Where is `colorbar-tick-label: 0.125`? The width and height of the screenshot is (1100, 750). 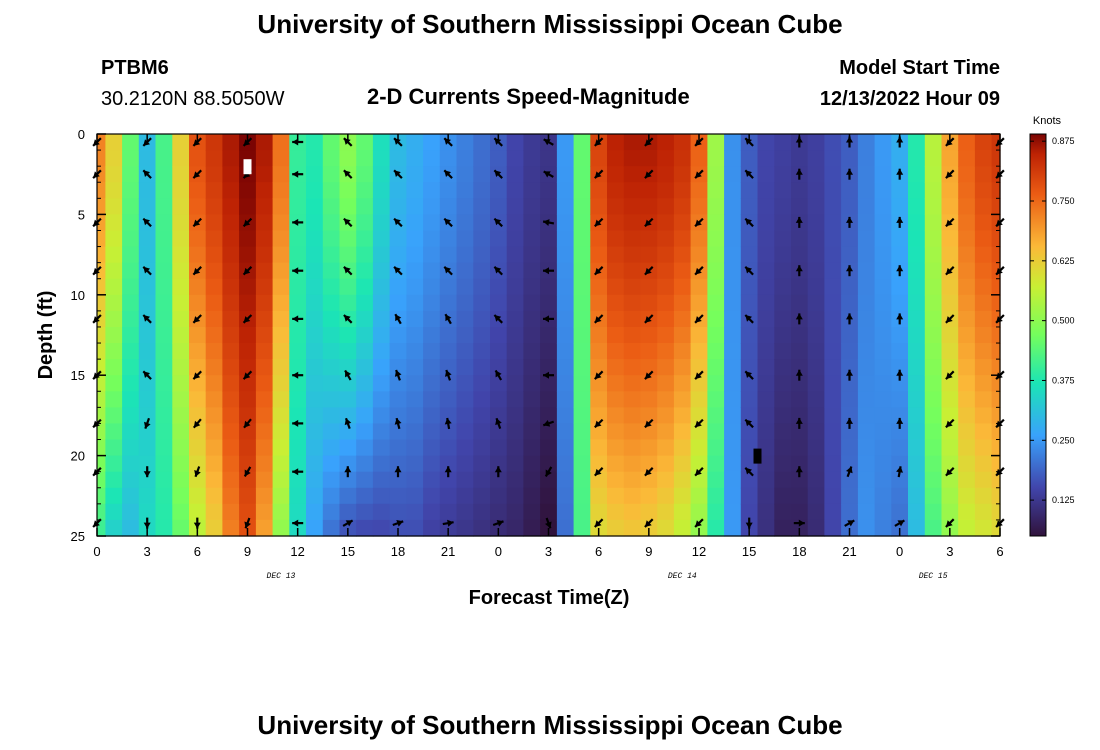
colorbar-tick-label: 0.125 is located at coordinates (1063, 500).